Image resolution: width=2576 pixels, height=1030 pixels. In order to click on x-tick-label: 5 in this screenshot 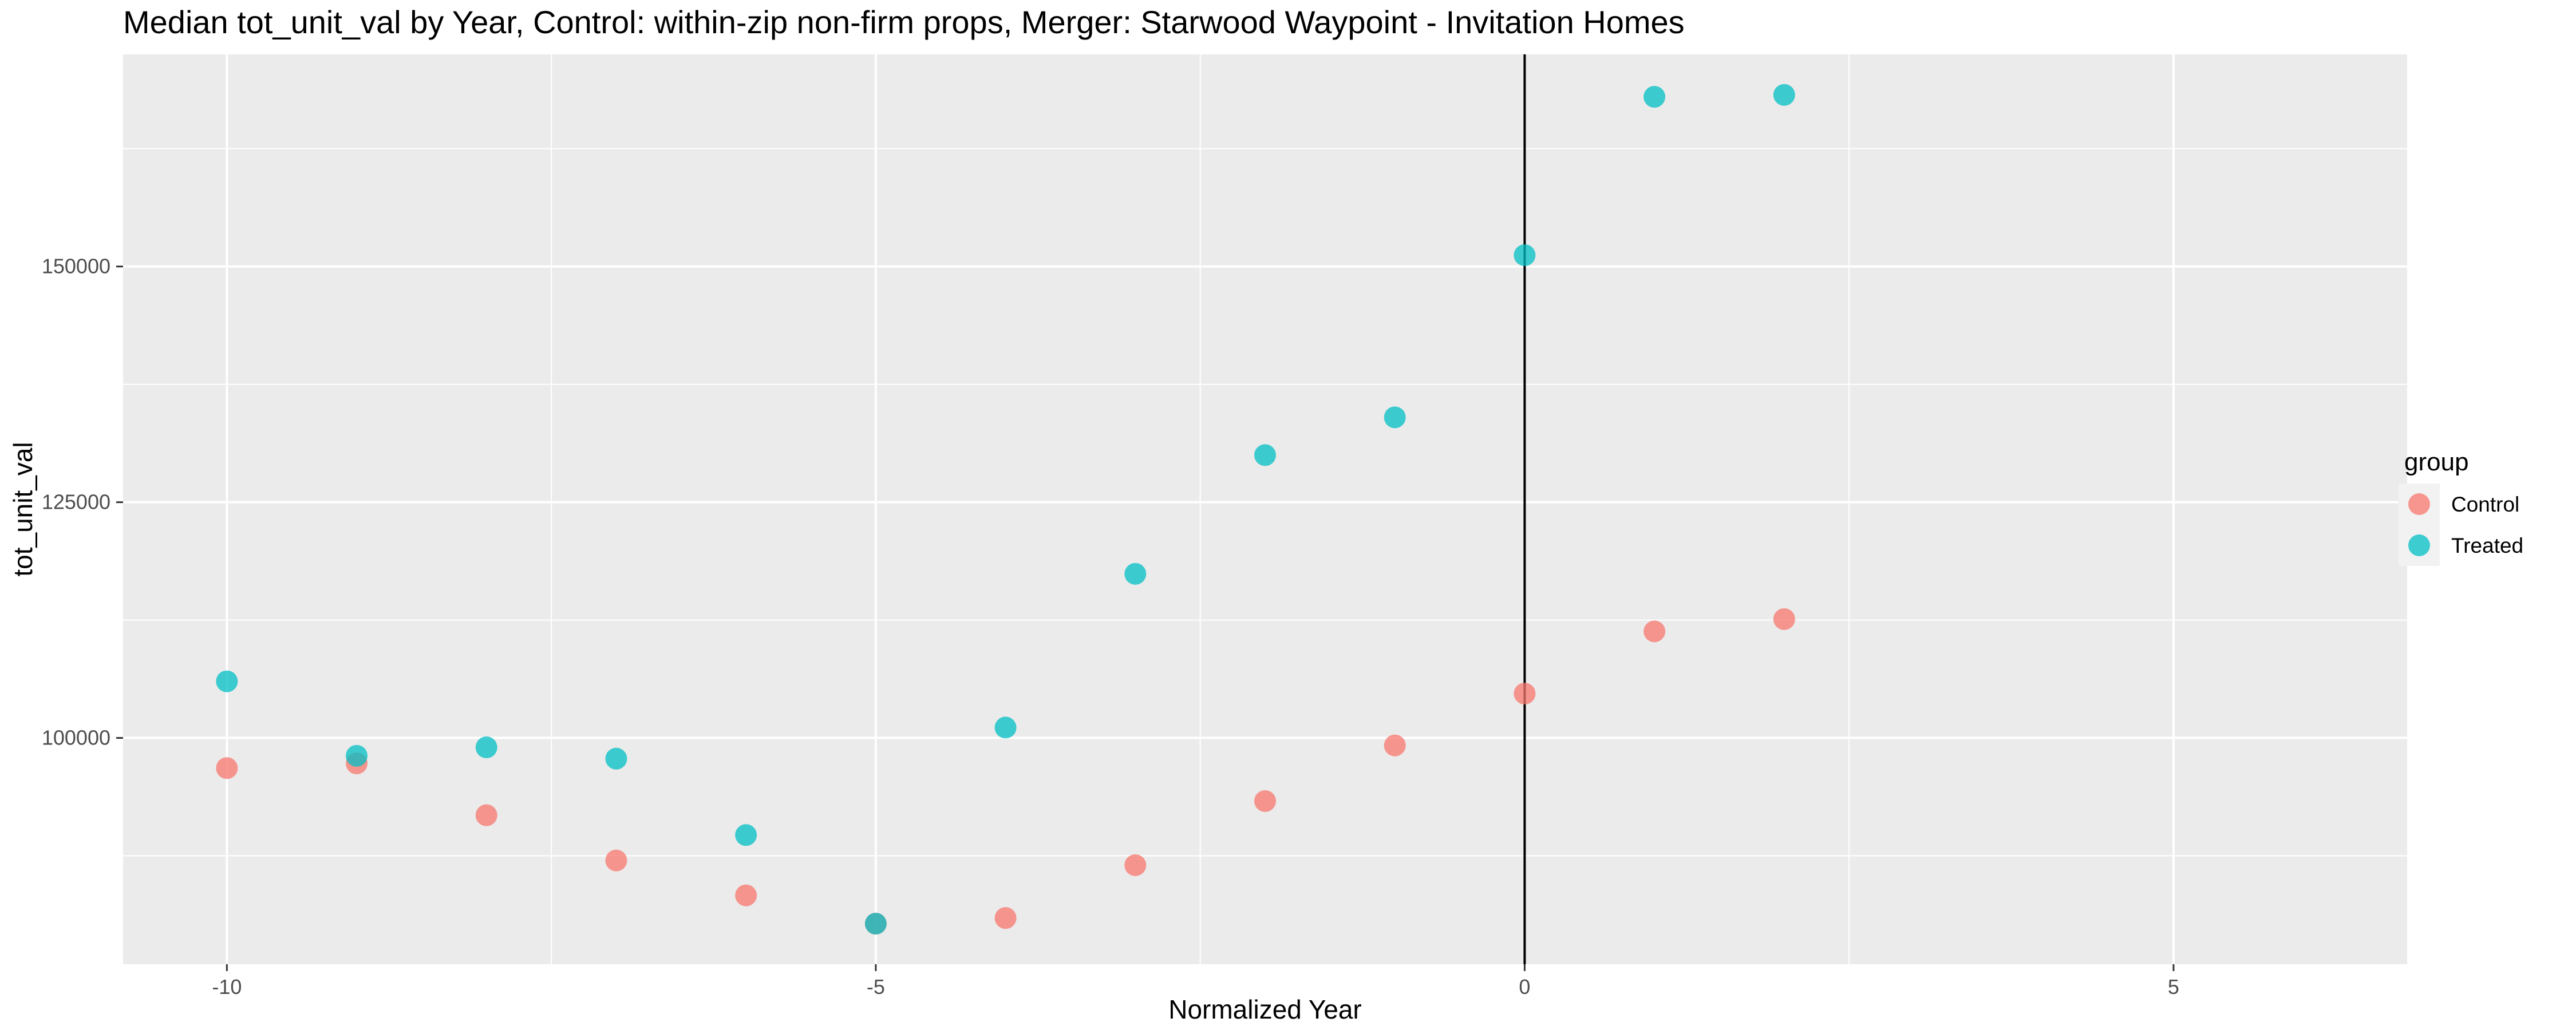, I will do `click(2173, 987)`.